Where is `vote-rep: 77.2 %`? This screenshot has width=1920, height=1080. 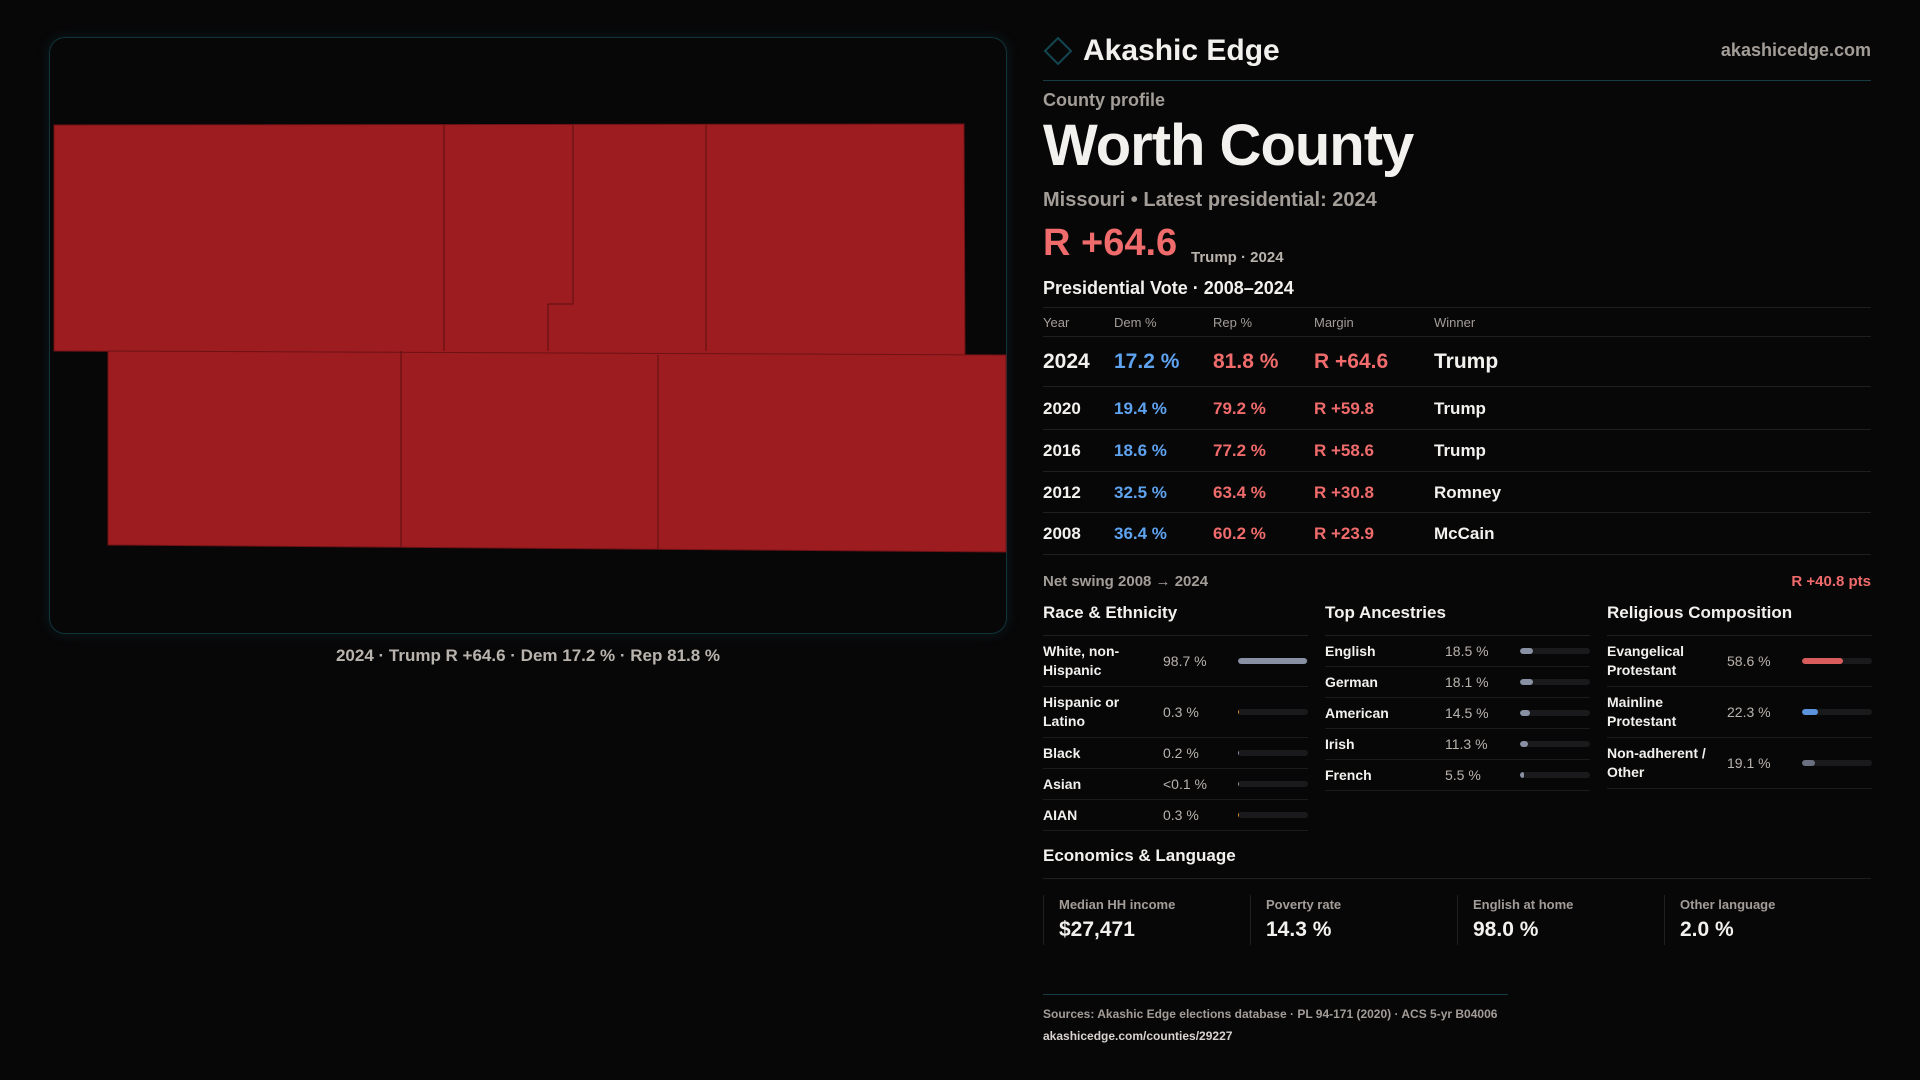 vote-rep: 77.2 % is located at coordinates (1239, 451).